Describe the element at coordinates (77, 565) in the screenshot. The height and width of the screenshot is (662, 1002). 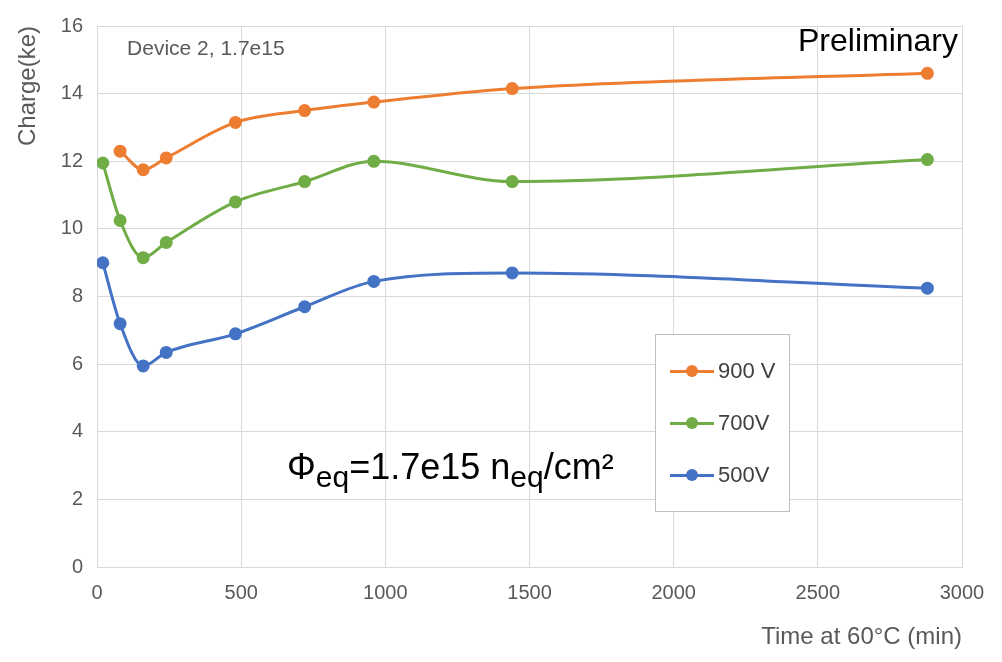
I see `y-tick-label: 0` at that location.